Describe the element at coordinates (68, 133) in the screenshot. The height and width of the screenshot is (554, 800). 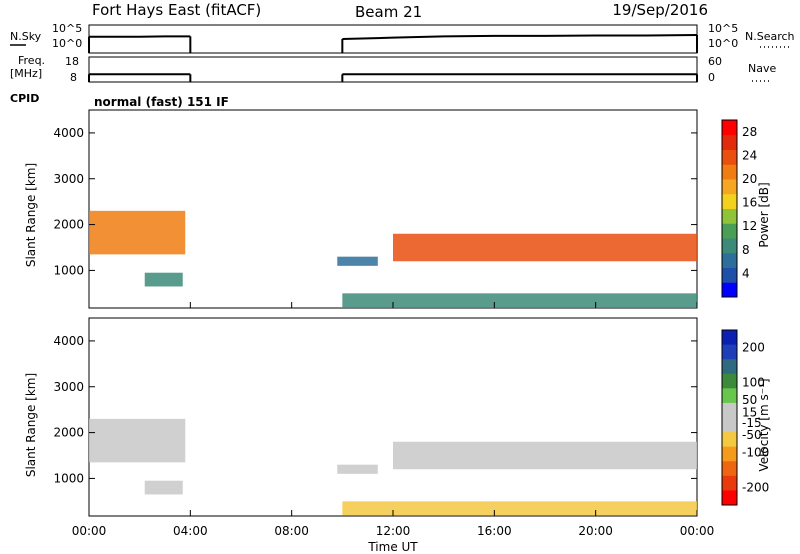
I see `power-ytick-label-4000: 4000` at that location.